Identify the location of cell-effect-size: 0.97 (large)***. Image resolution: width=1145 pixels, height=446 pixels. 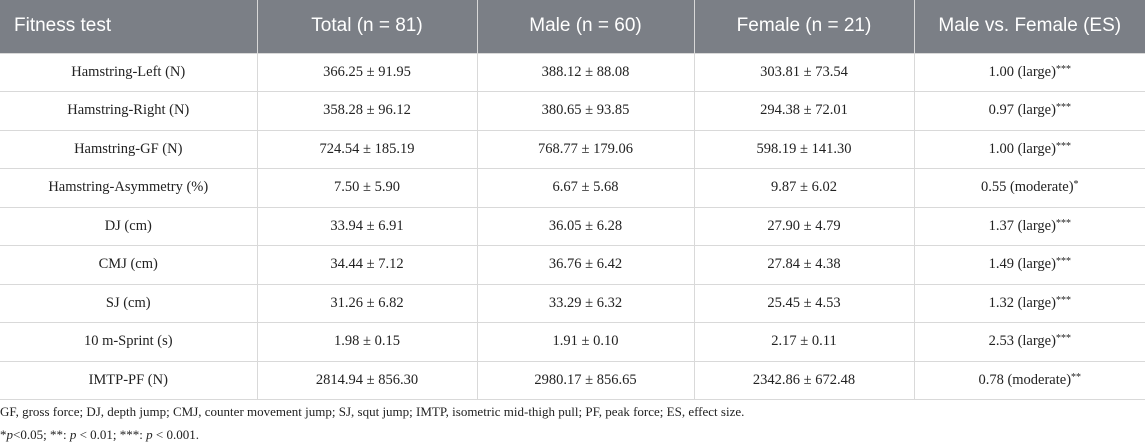
(1029, 111).